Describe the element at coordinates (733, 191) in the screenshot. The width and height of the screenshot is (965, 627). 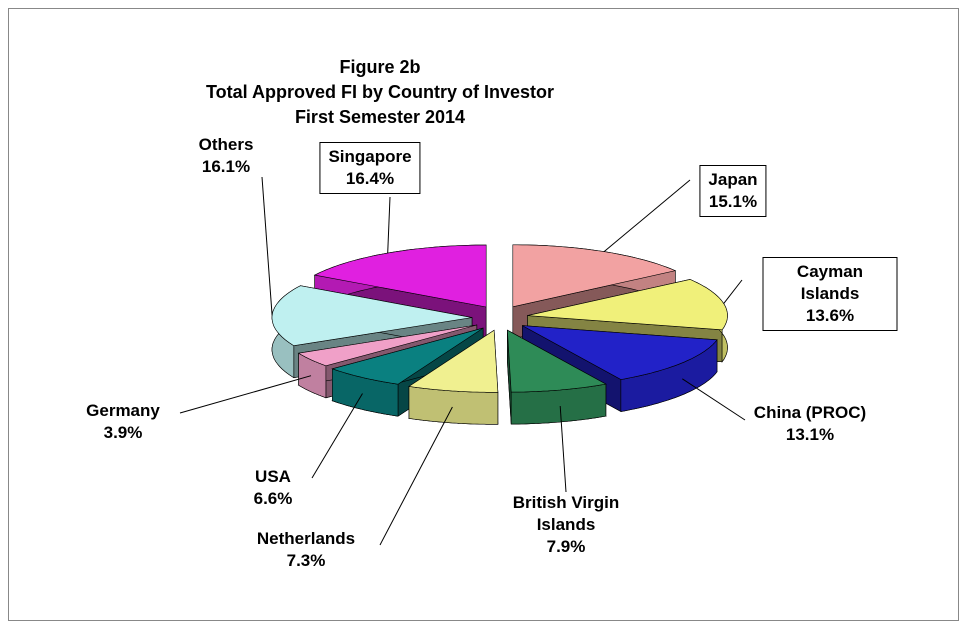
I see `data-label: Japan 15.1%` at that location.